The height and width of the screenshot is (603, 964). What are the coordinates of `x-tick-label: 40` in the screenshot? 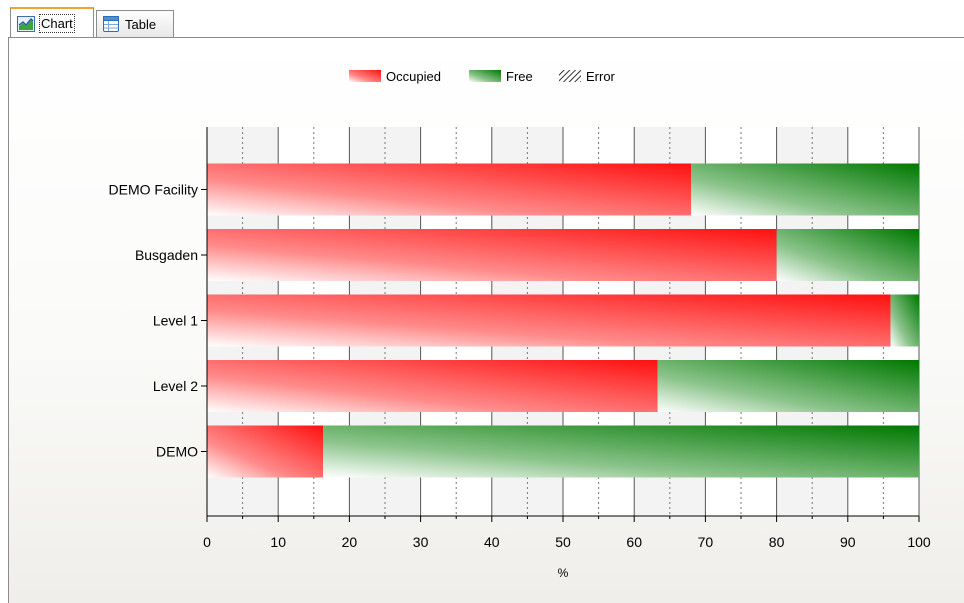 It's located at (492, 542).